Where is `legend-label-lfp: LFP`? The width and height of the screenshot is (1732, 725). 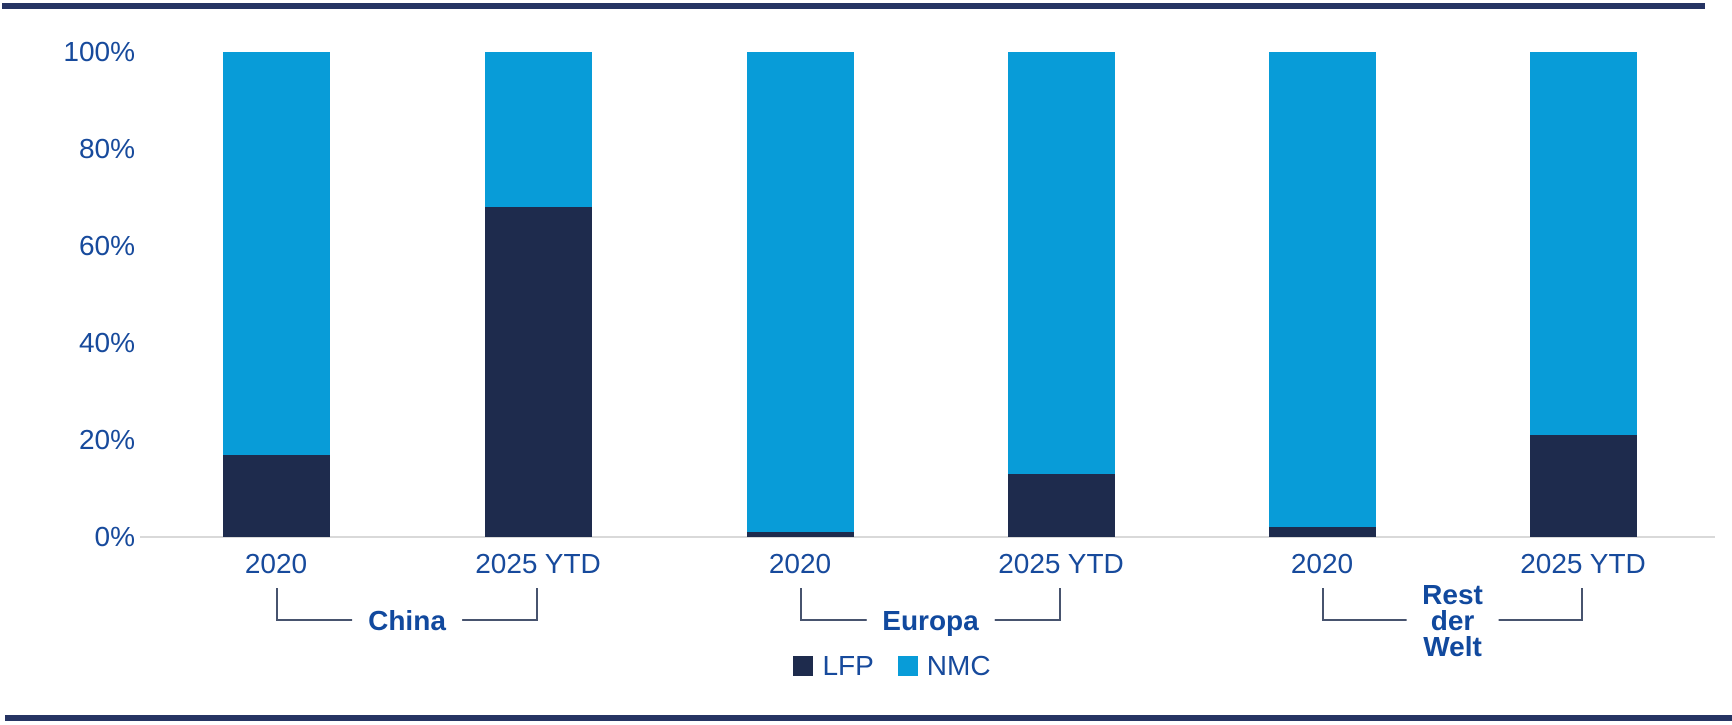
legend-label-lfp: LFP is located at coordinates (848, 665).